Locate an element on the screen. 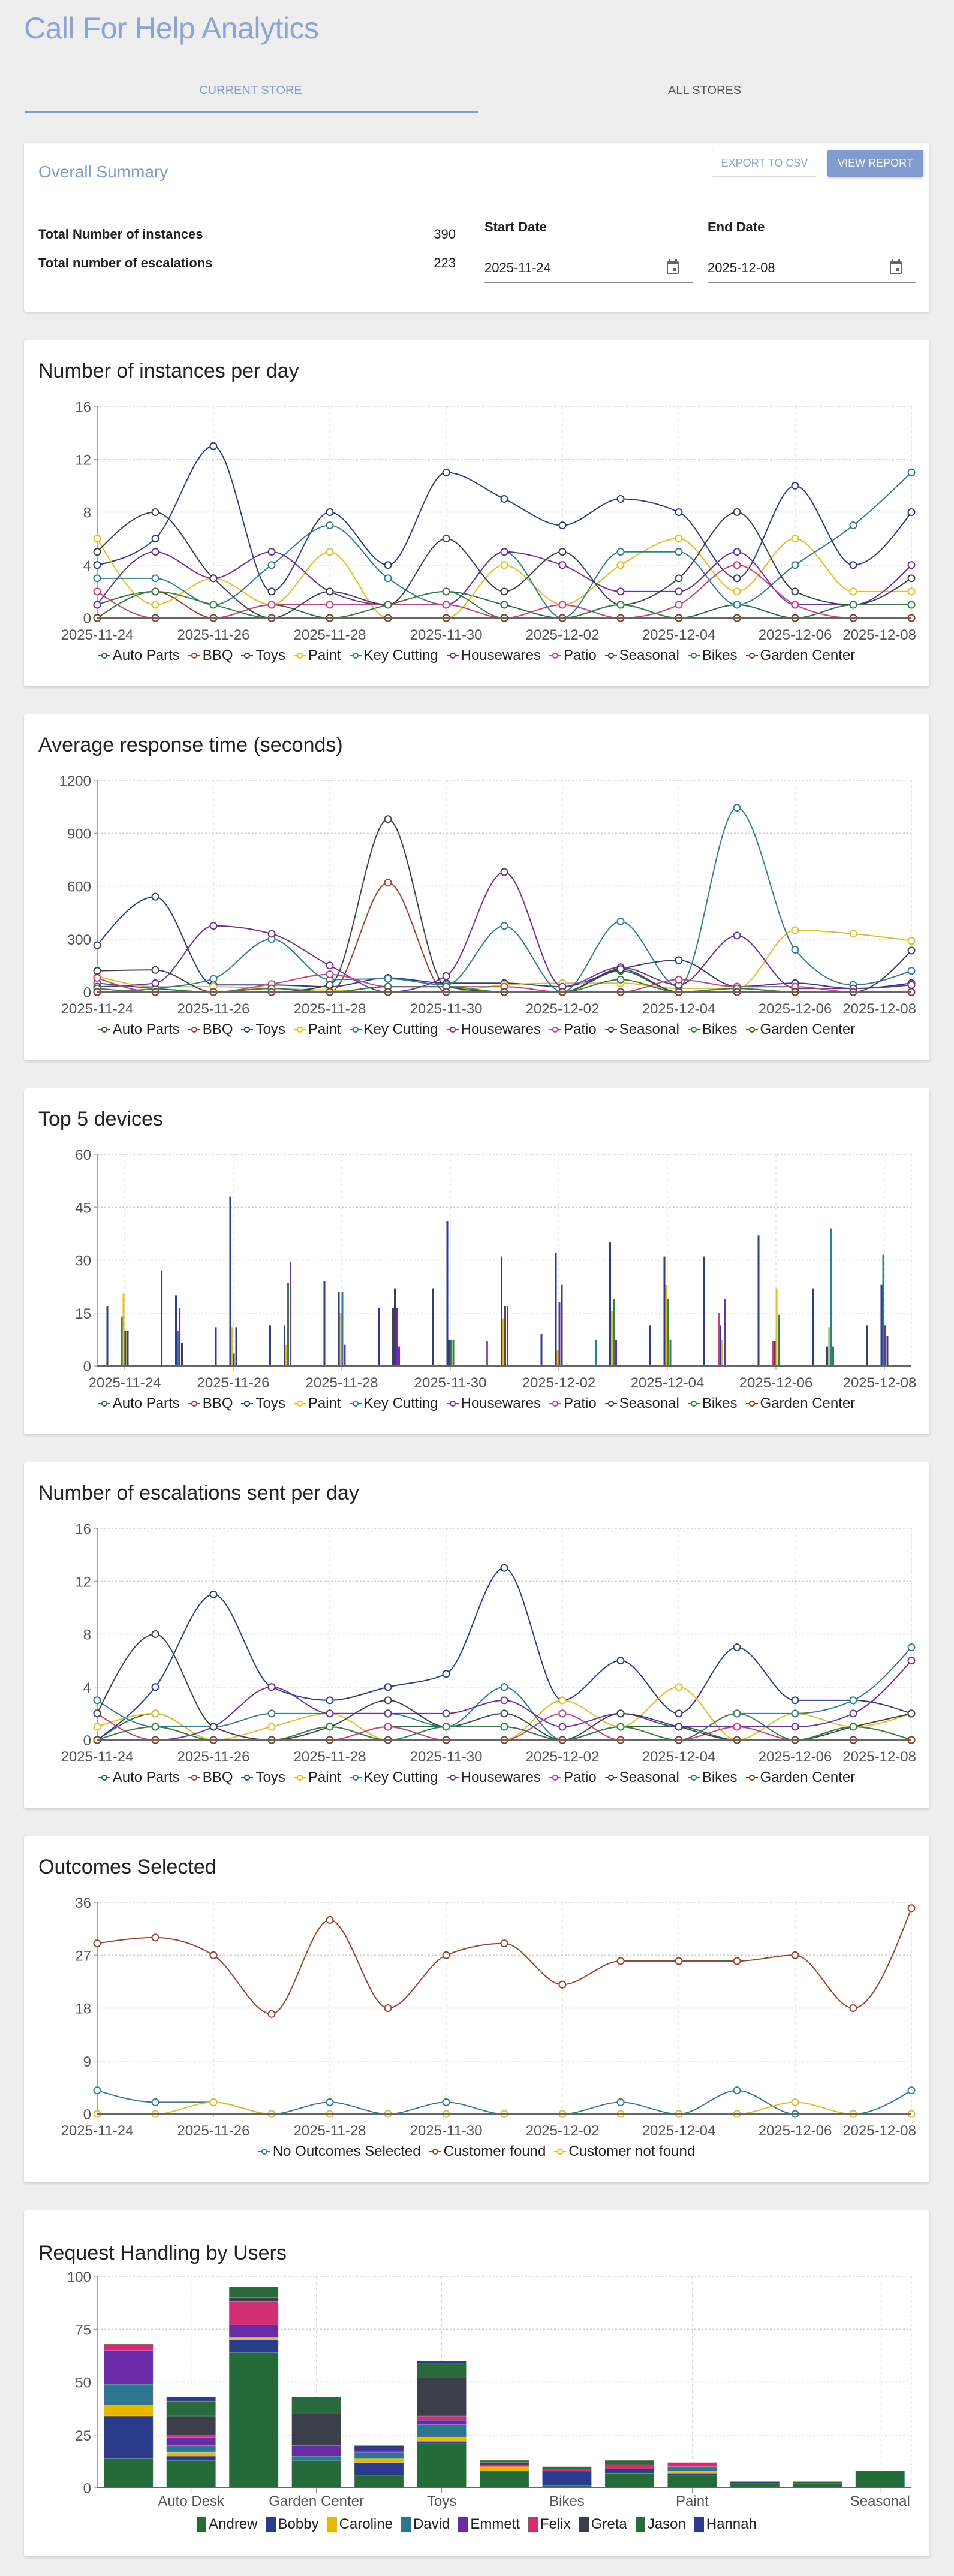  export-csv-button: EXPORT TO CSV is located at coordinates (765, 164).